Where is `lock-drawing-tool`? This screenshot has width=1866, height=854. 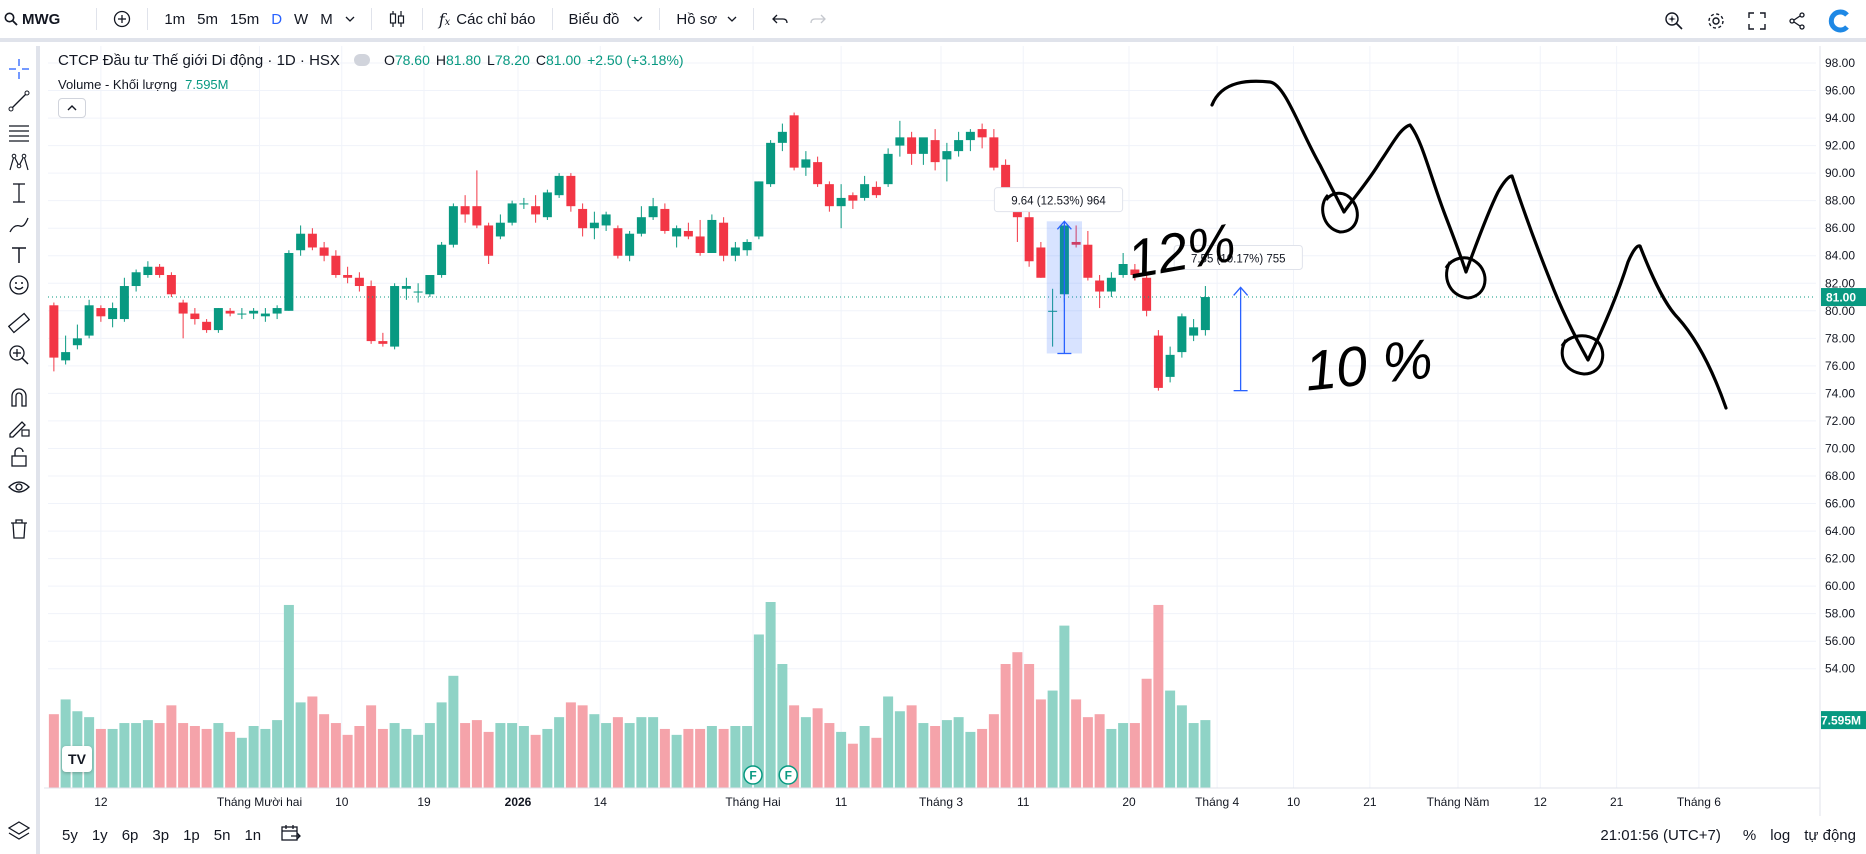 lock-drawing-tool is located at coordinates (19, 427).